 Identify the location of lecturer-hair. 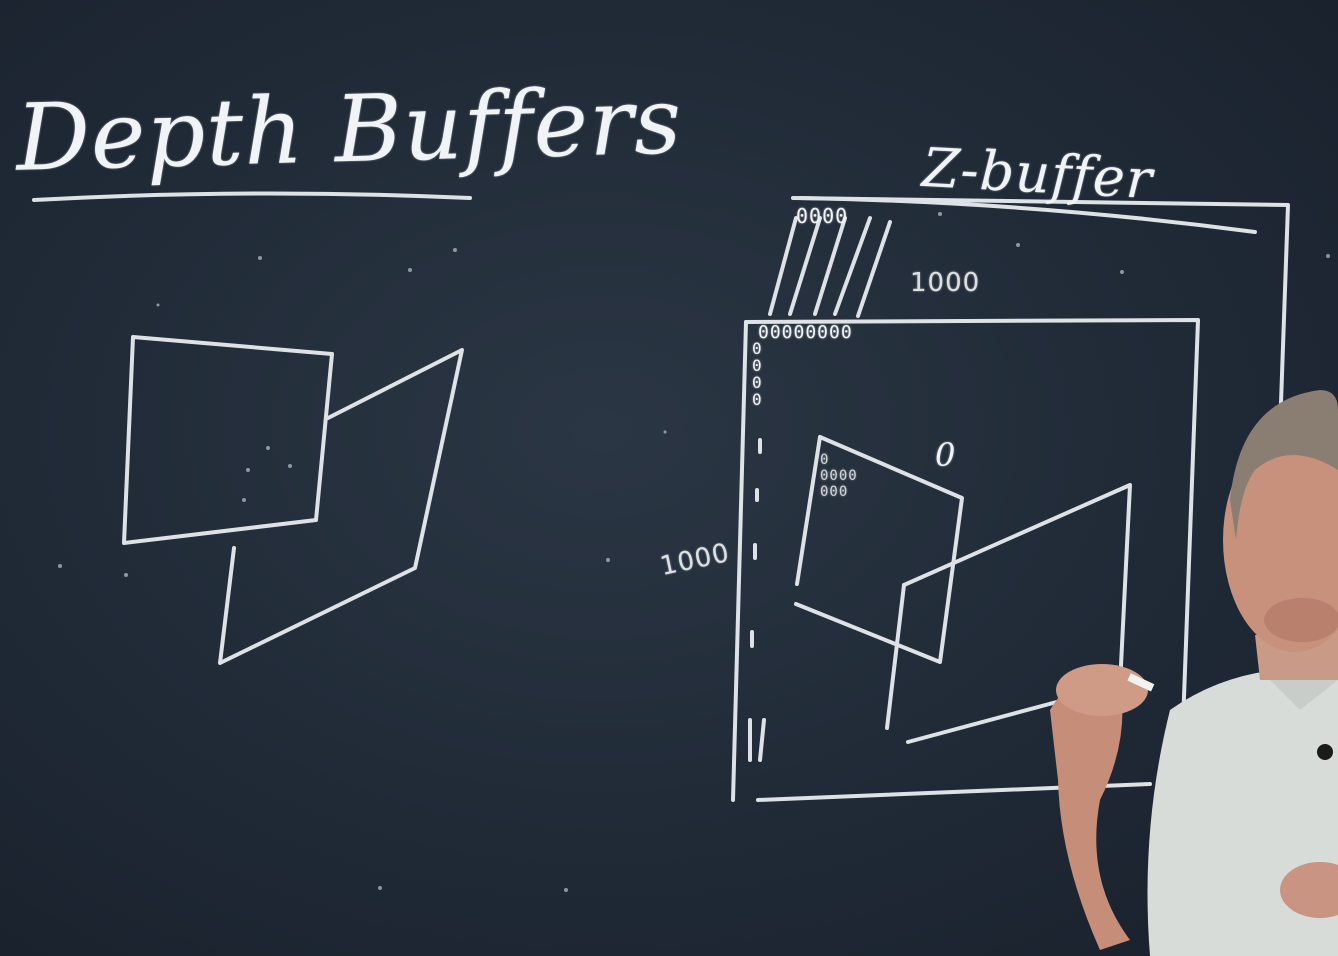
(1284, 465).